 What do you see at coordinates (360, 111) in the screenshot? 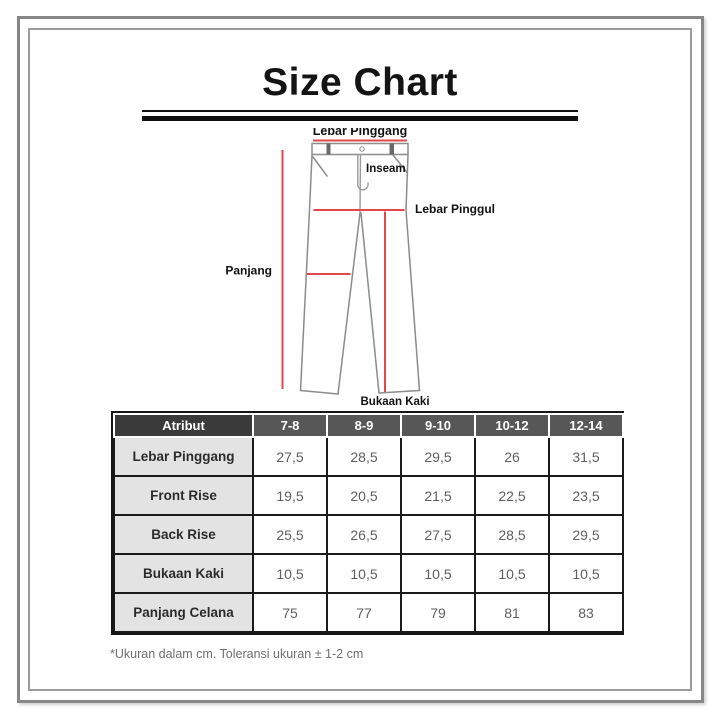
I see `title-divider-thin-line` at bounding box center [360, 111].